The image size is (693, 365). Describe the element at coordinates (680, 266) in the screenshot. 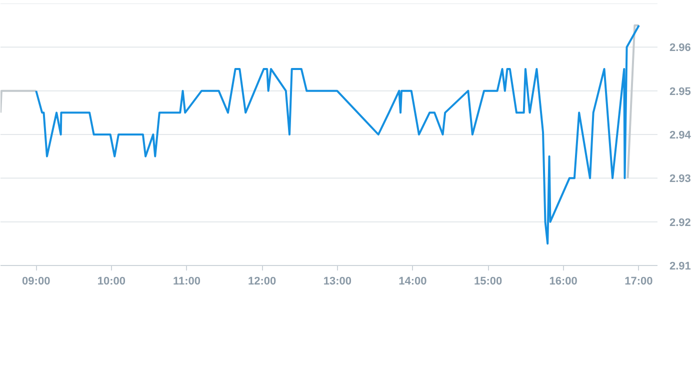

I see `y-tick-label: 2.91` at that location.